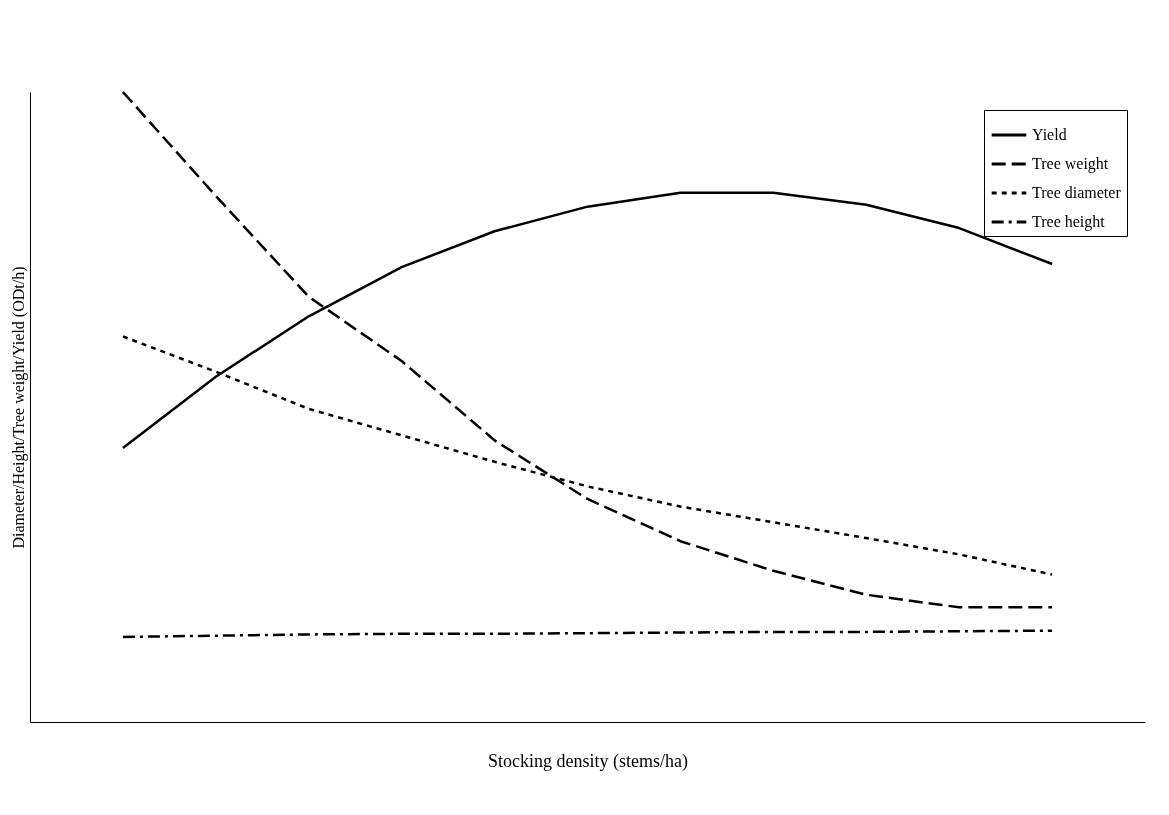  What do you see at coordinates (1049, 134) in the screenshot?
I see `legend-label: Yield` at bounding box center [1049, 134].